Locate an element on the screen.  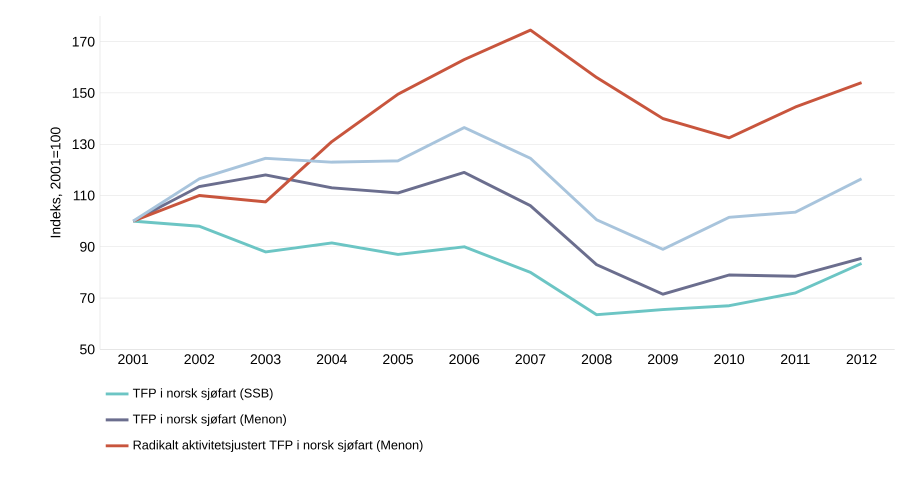
y-tick-label: 130 is located at coordinates (83, 144).